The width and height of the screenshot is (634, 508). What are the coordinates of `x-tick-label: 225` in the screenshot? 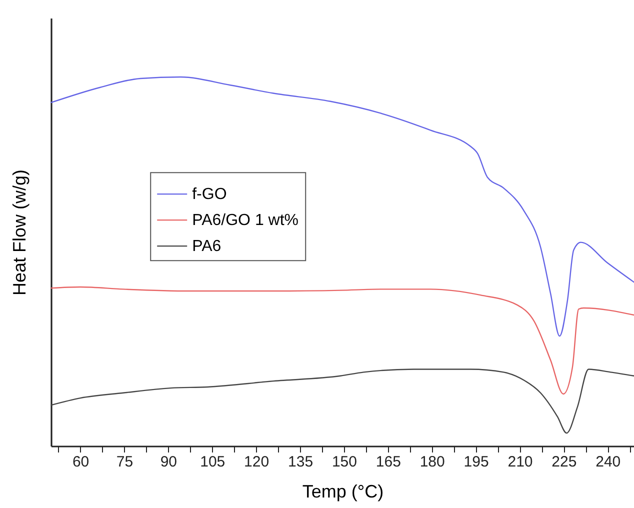 It's located at (564, 462).